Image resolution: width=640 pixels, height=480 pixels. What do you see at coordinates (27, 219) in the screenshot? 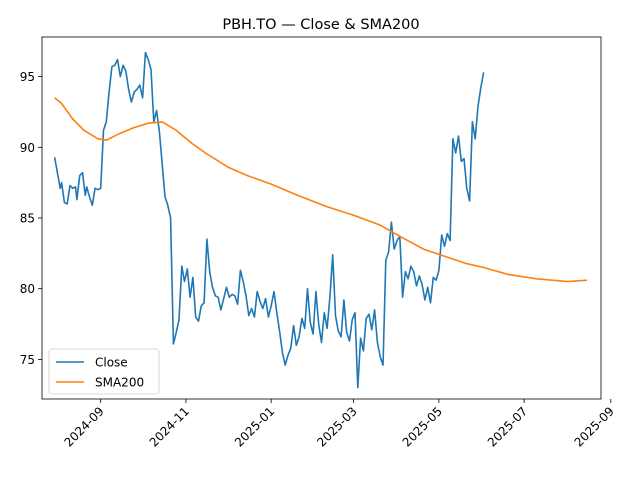
I see `y-tick-label: 85` at bounding box center [27, 219].